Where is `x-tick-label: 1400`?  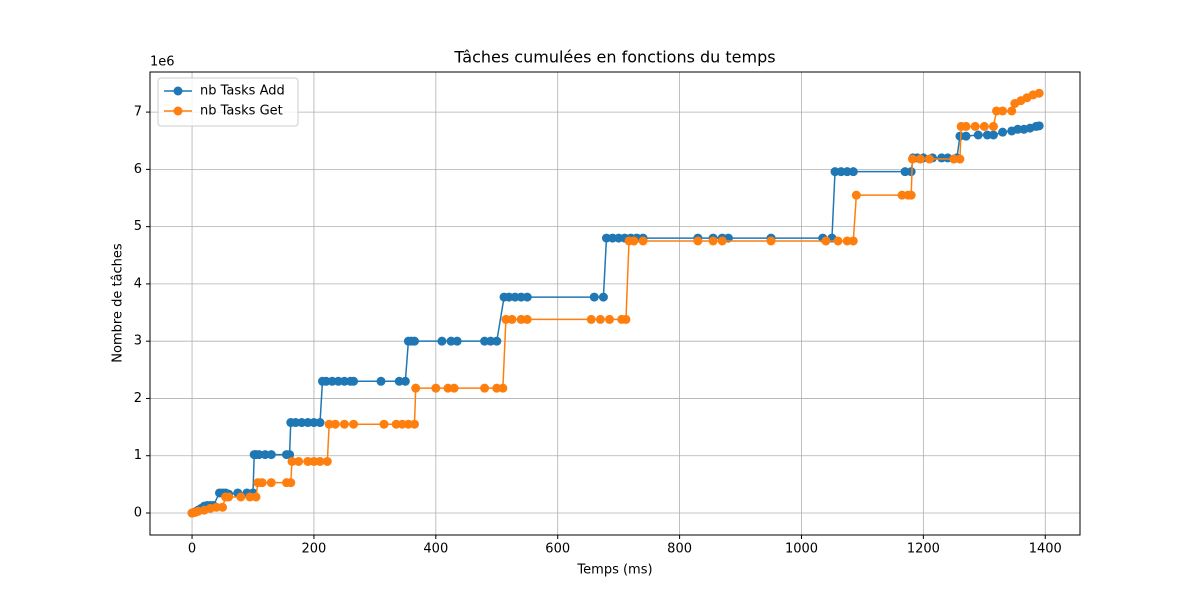
x-tick-label: 1400 is located at coordinates (1045, 549).